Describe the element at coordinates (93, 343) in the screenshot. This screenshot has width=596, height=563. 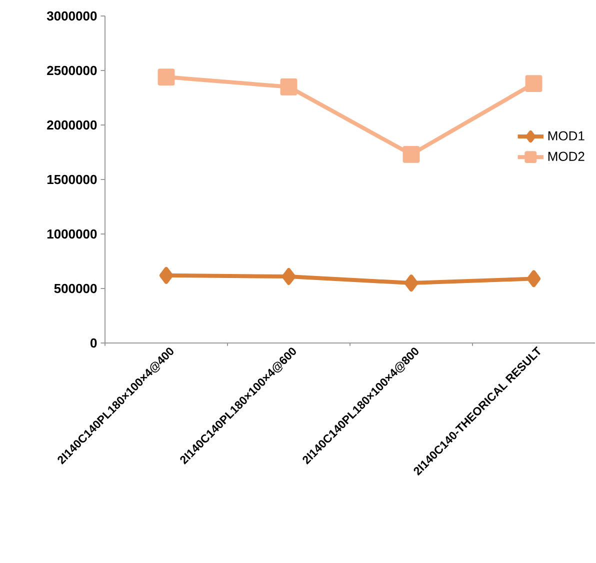
I see `y-tick-label: 0` at that location.